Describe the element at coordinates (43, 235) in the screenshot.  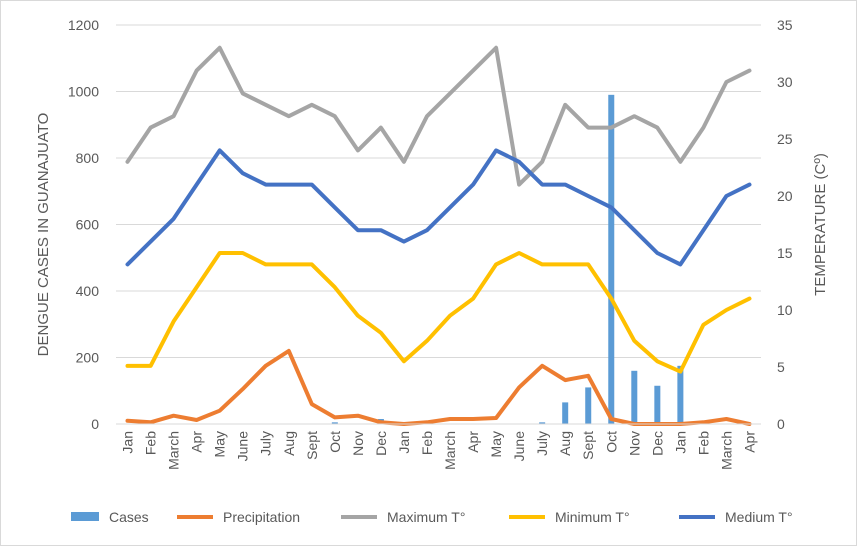
I see `left-axis-title: DENGUE CASES IN GUANAJUATO` at that location.